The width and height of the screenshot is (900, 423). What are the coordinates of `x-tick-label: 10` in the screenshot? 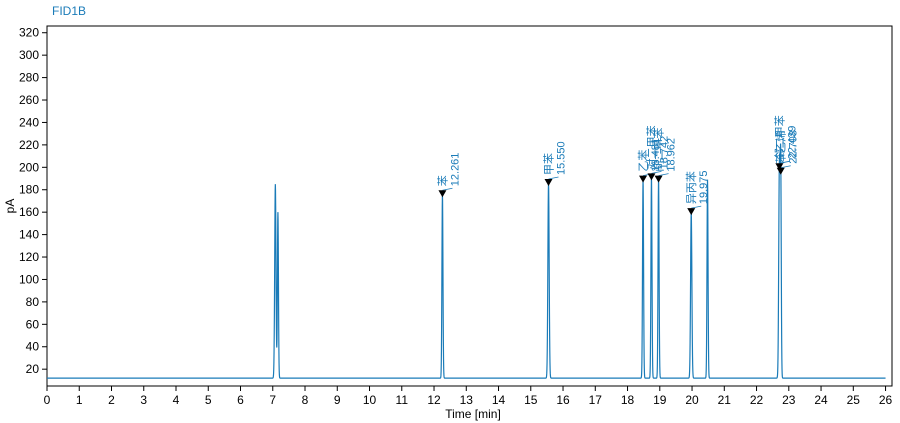 It's located at (370, 400).